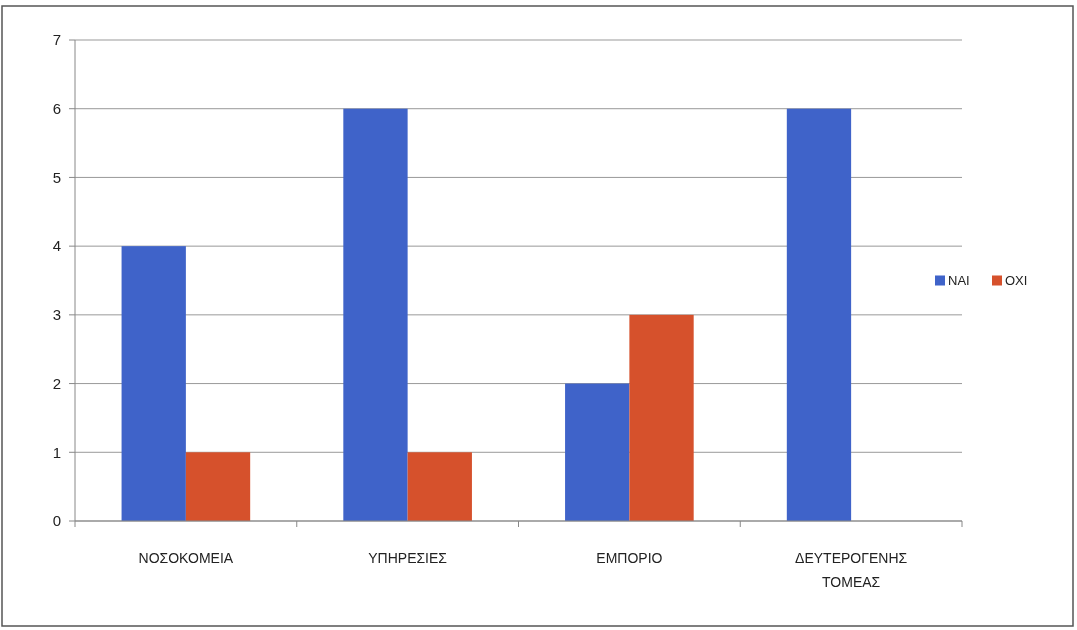 The image size is (1077, 630). Describe the element at coordinates (56, 383) in the screenshot. I see `y-tick-label: 2` at that location.